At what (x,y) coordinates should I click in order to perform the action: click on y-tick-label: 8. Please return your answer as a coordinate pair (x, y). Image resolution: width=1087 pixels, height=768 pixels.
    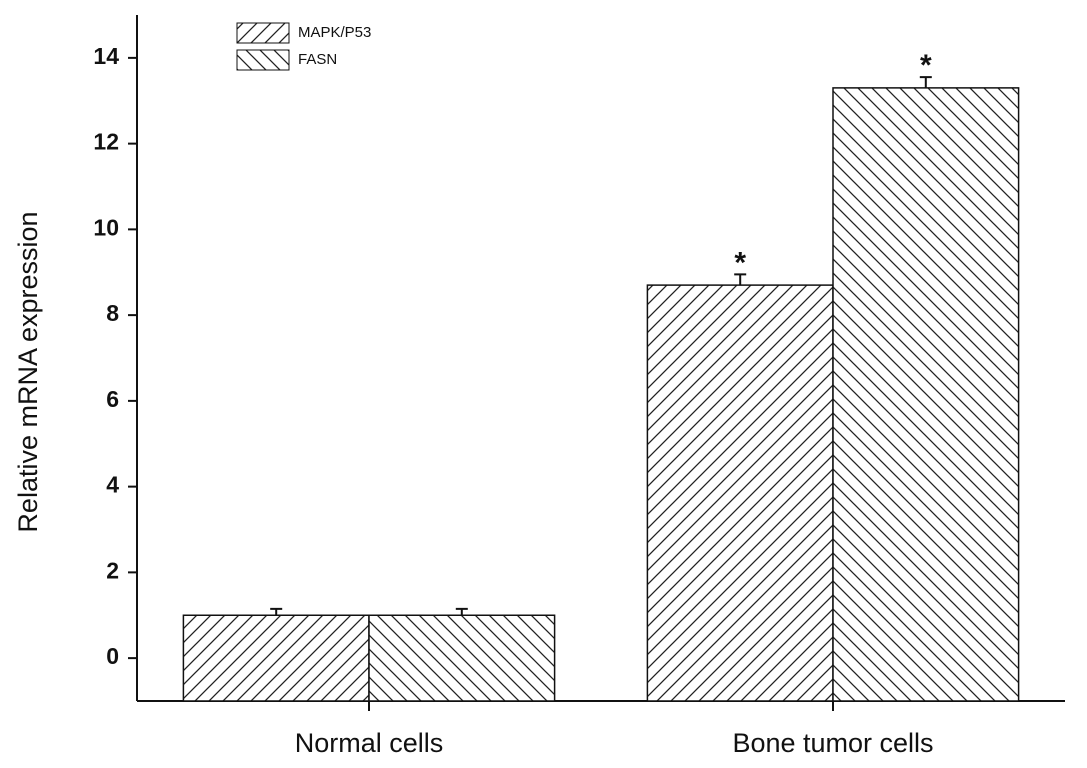
    Looking at the image, I should click on (112, 313).